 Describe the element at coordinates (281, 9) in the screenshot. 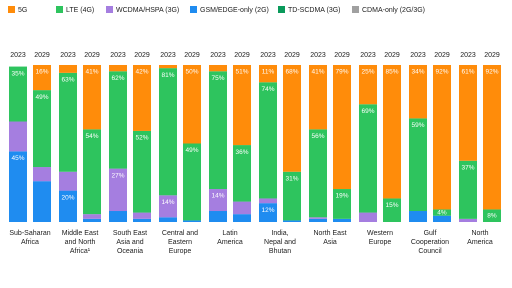

I see `legend-swatch` at that location.